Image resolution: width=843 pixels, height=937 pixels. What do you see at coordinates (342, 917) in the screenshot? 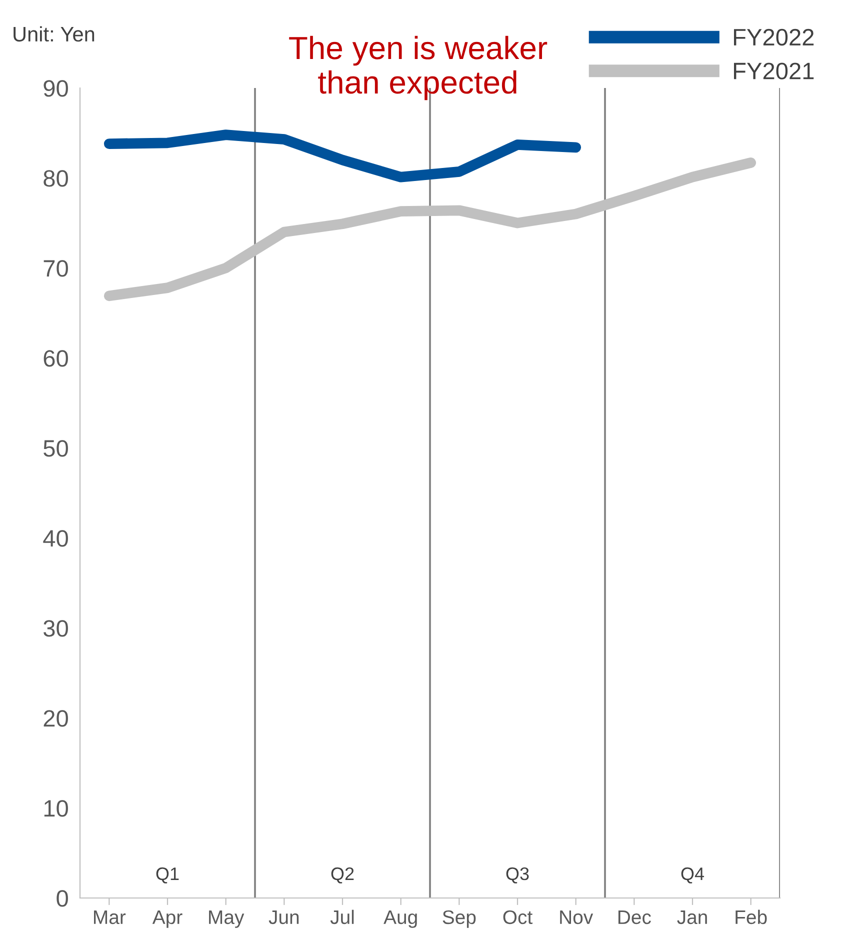
I see `x-tick-label: Jul` at bounding box center [342, 917].